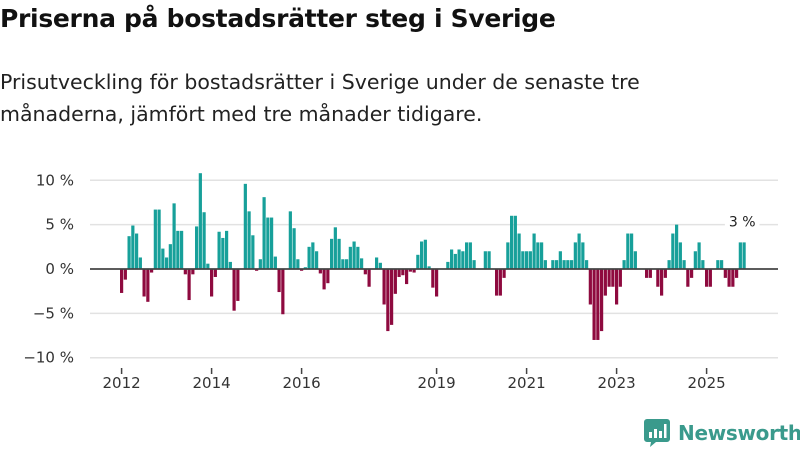 The height and width of the screenshot is (450, 800). I want to click on x-tick-label: 2012, so click(122, 383).